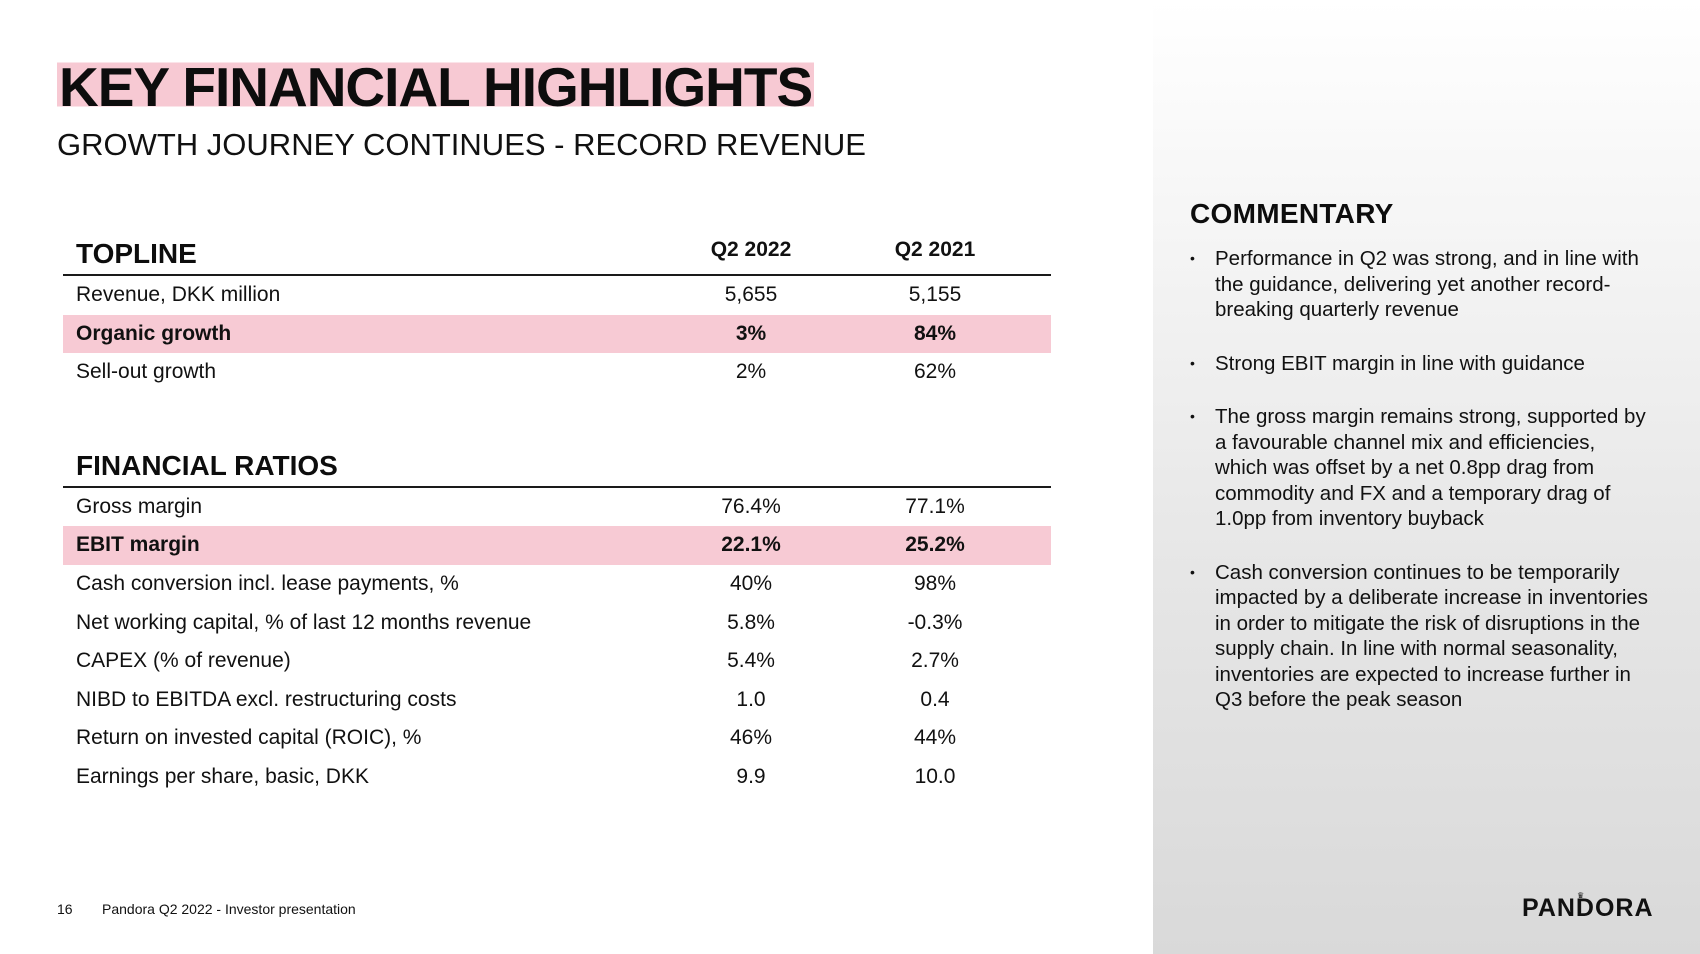 This screenshot has height=954, width=1700. Describe the element at coordinates (935, 661) in the screenshot. I see `value-q2-2021: 2.7%` at that location.